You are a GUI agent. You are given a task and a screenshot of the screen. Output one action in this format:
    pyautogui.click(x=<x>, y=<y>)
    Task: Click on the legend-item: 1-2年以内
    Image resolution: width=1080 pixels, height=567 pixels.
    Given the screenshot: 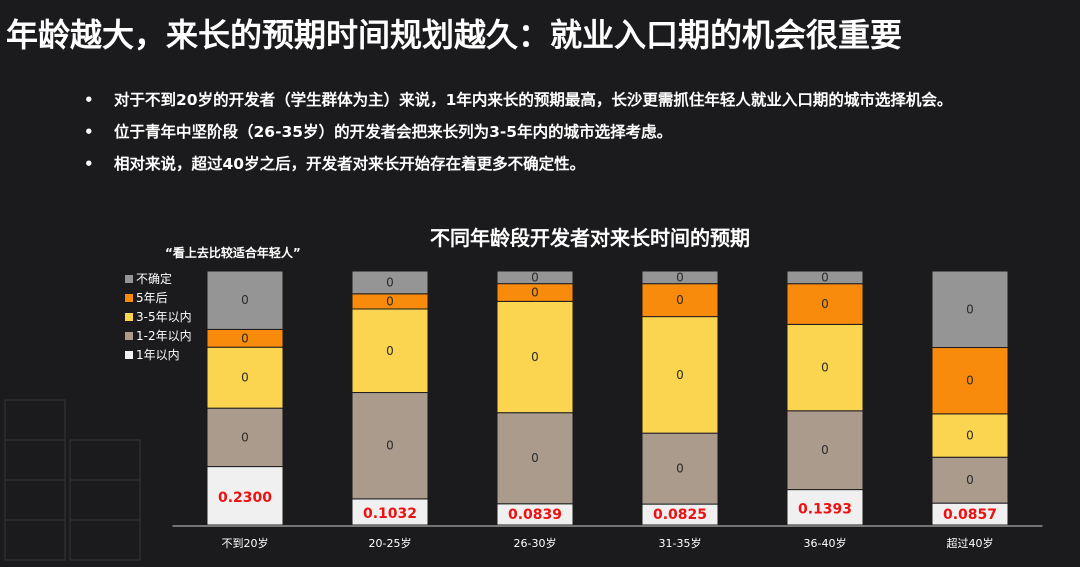 What is the action you would take?
    pyautogui.click(x=158, y=337)
    